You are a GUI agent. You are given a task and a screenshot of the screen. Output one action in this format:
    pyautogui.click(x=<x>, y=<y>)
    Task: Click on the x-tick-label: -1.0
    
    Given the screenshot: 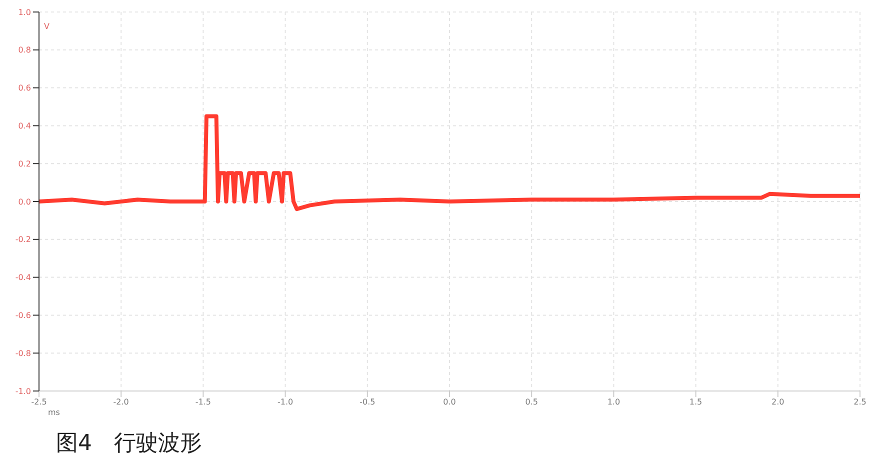 What is the action you would take?
    pyautogui.click(x=285, y=402)
    